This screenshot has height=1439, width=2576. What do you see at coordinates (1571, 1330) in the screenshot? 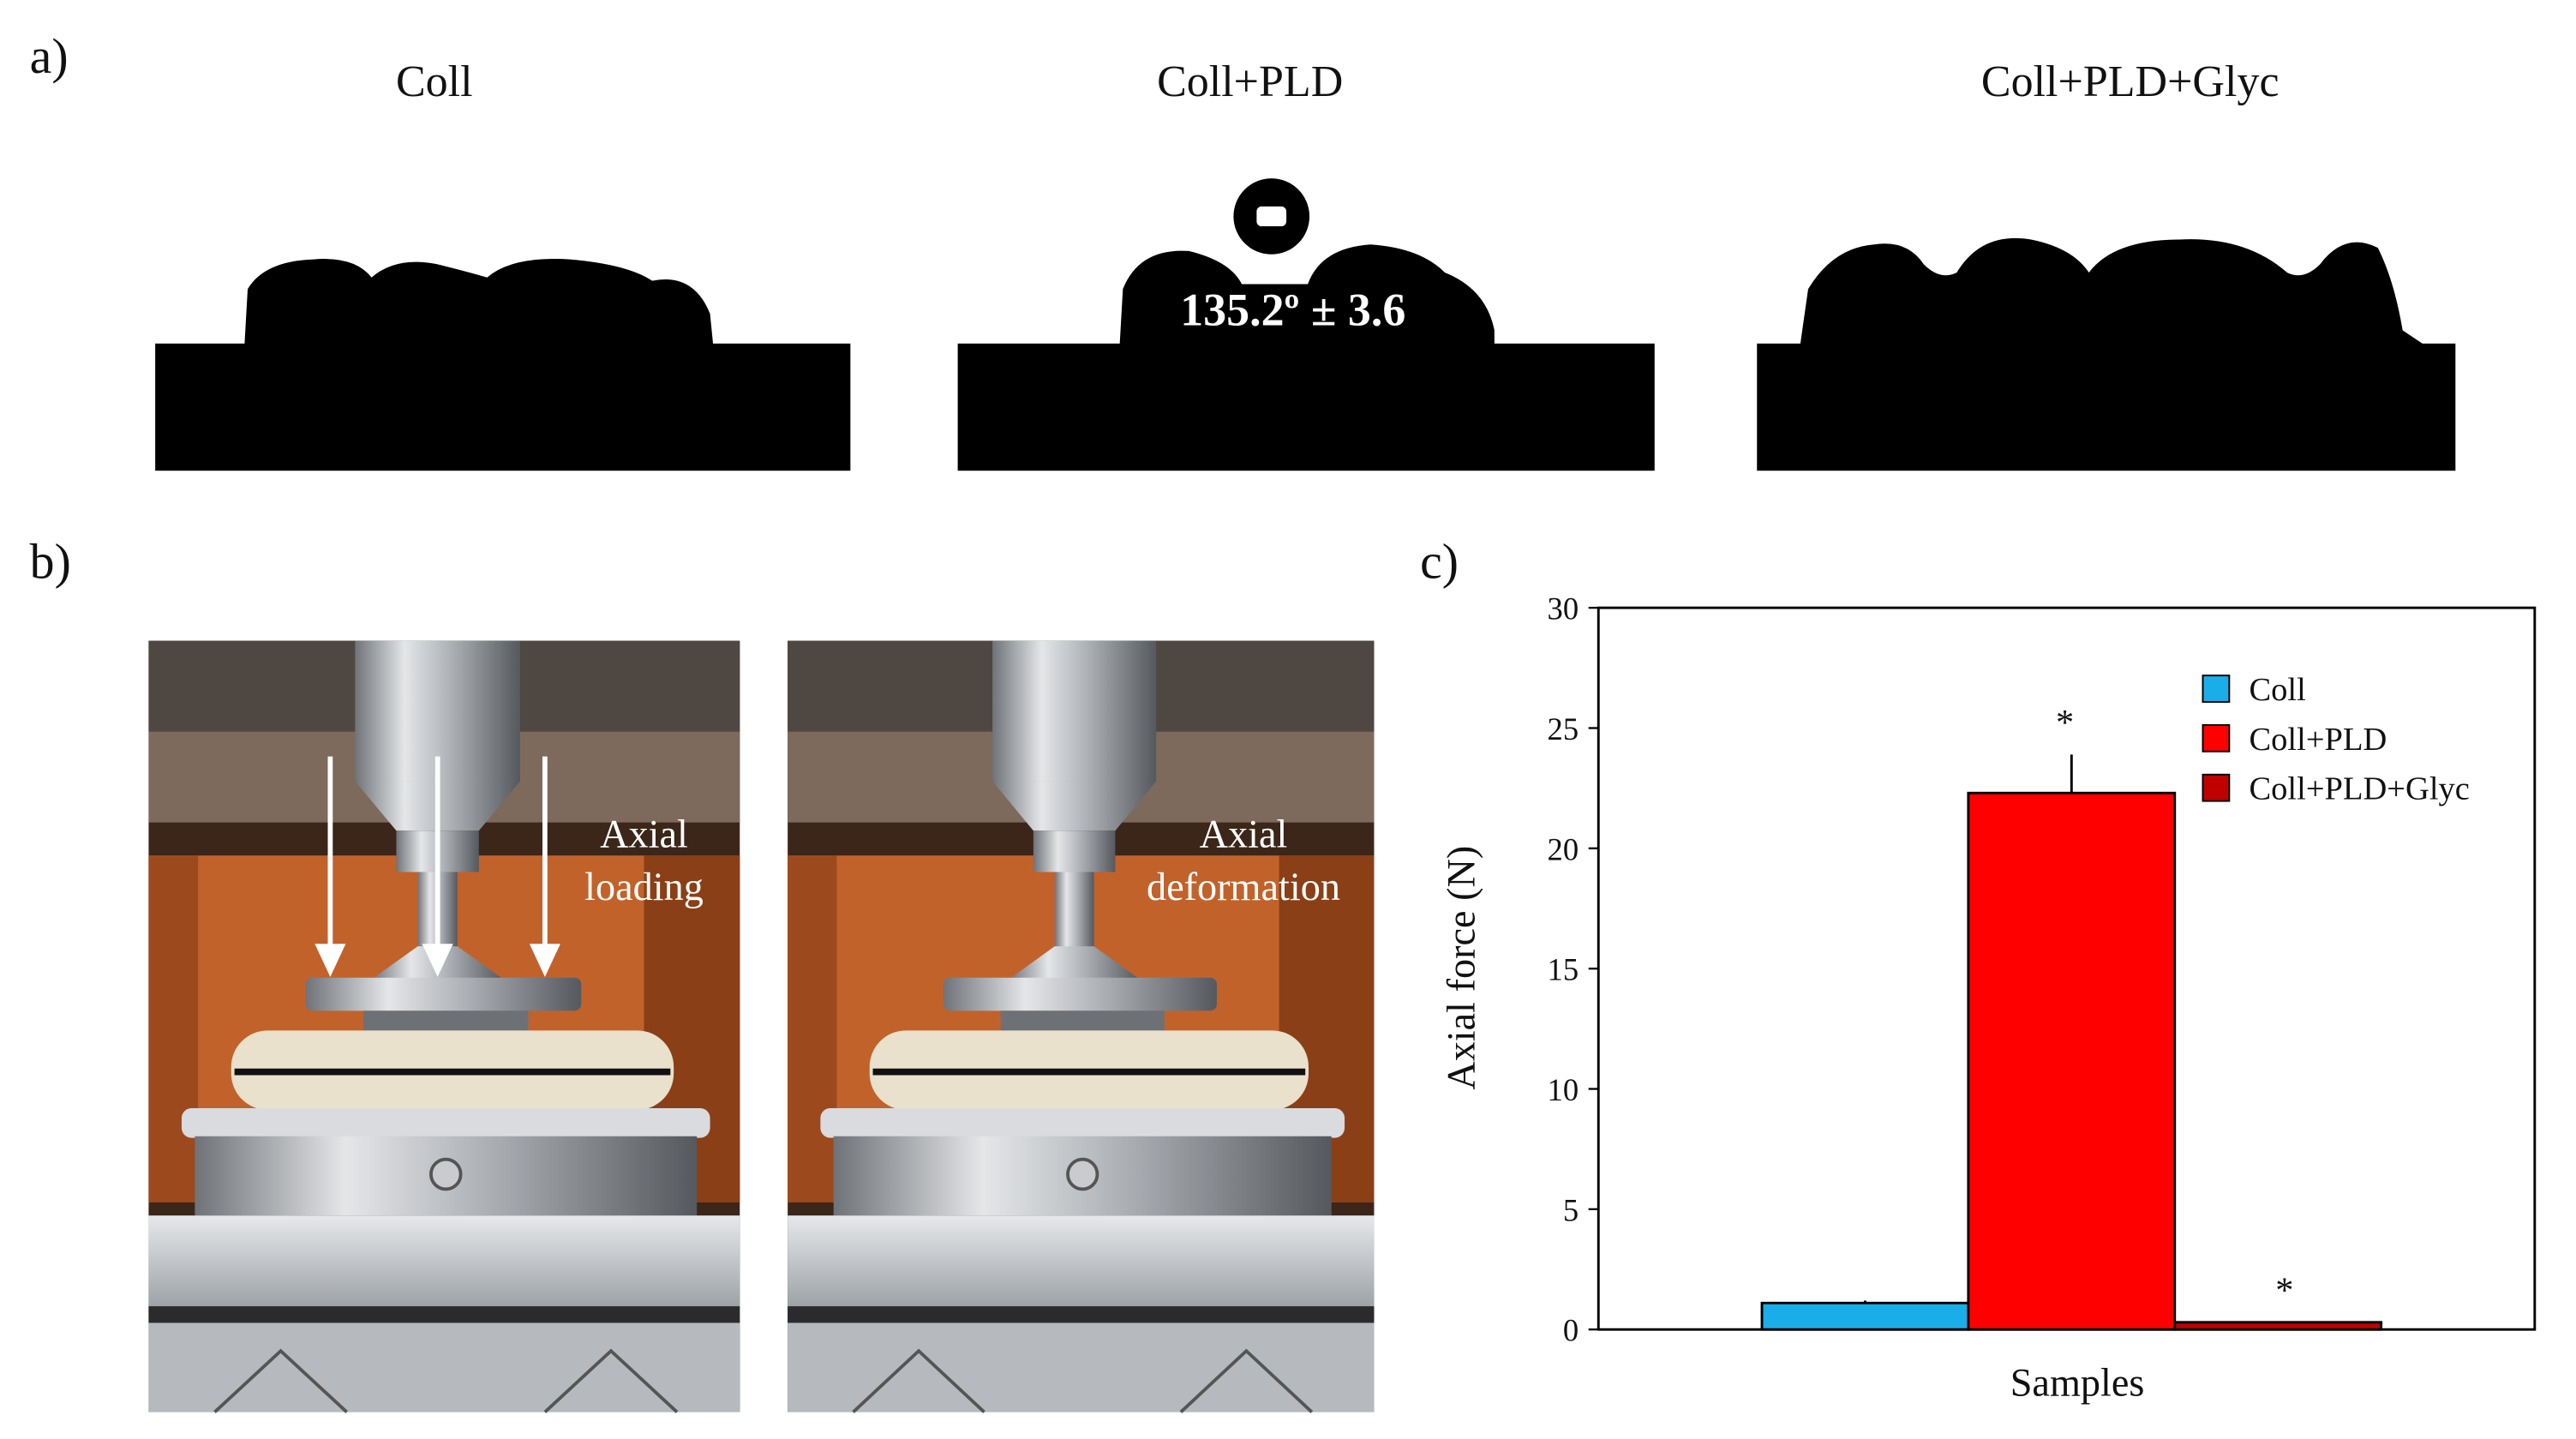
I see `y-tick-label: 0` at bounding box center [1571, 1330].